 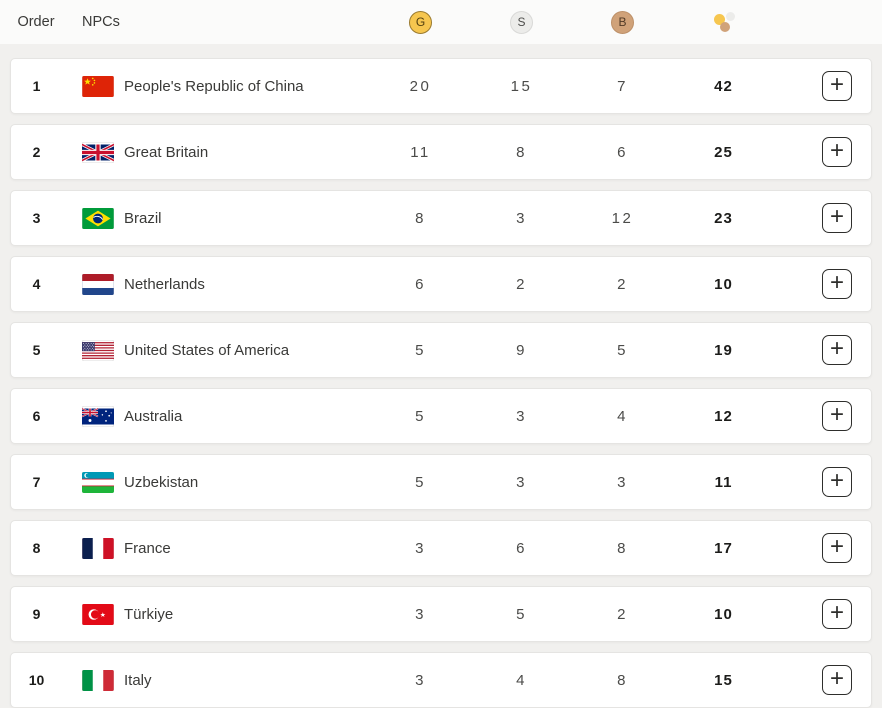 I want to click on total-count: 17, so click(x=723, y=548).